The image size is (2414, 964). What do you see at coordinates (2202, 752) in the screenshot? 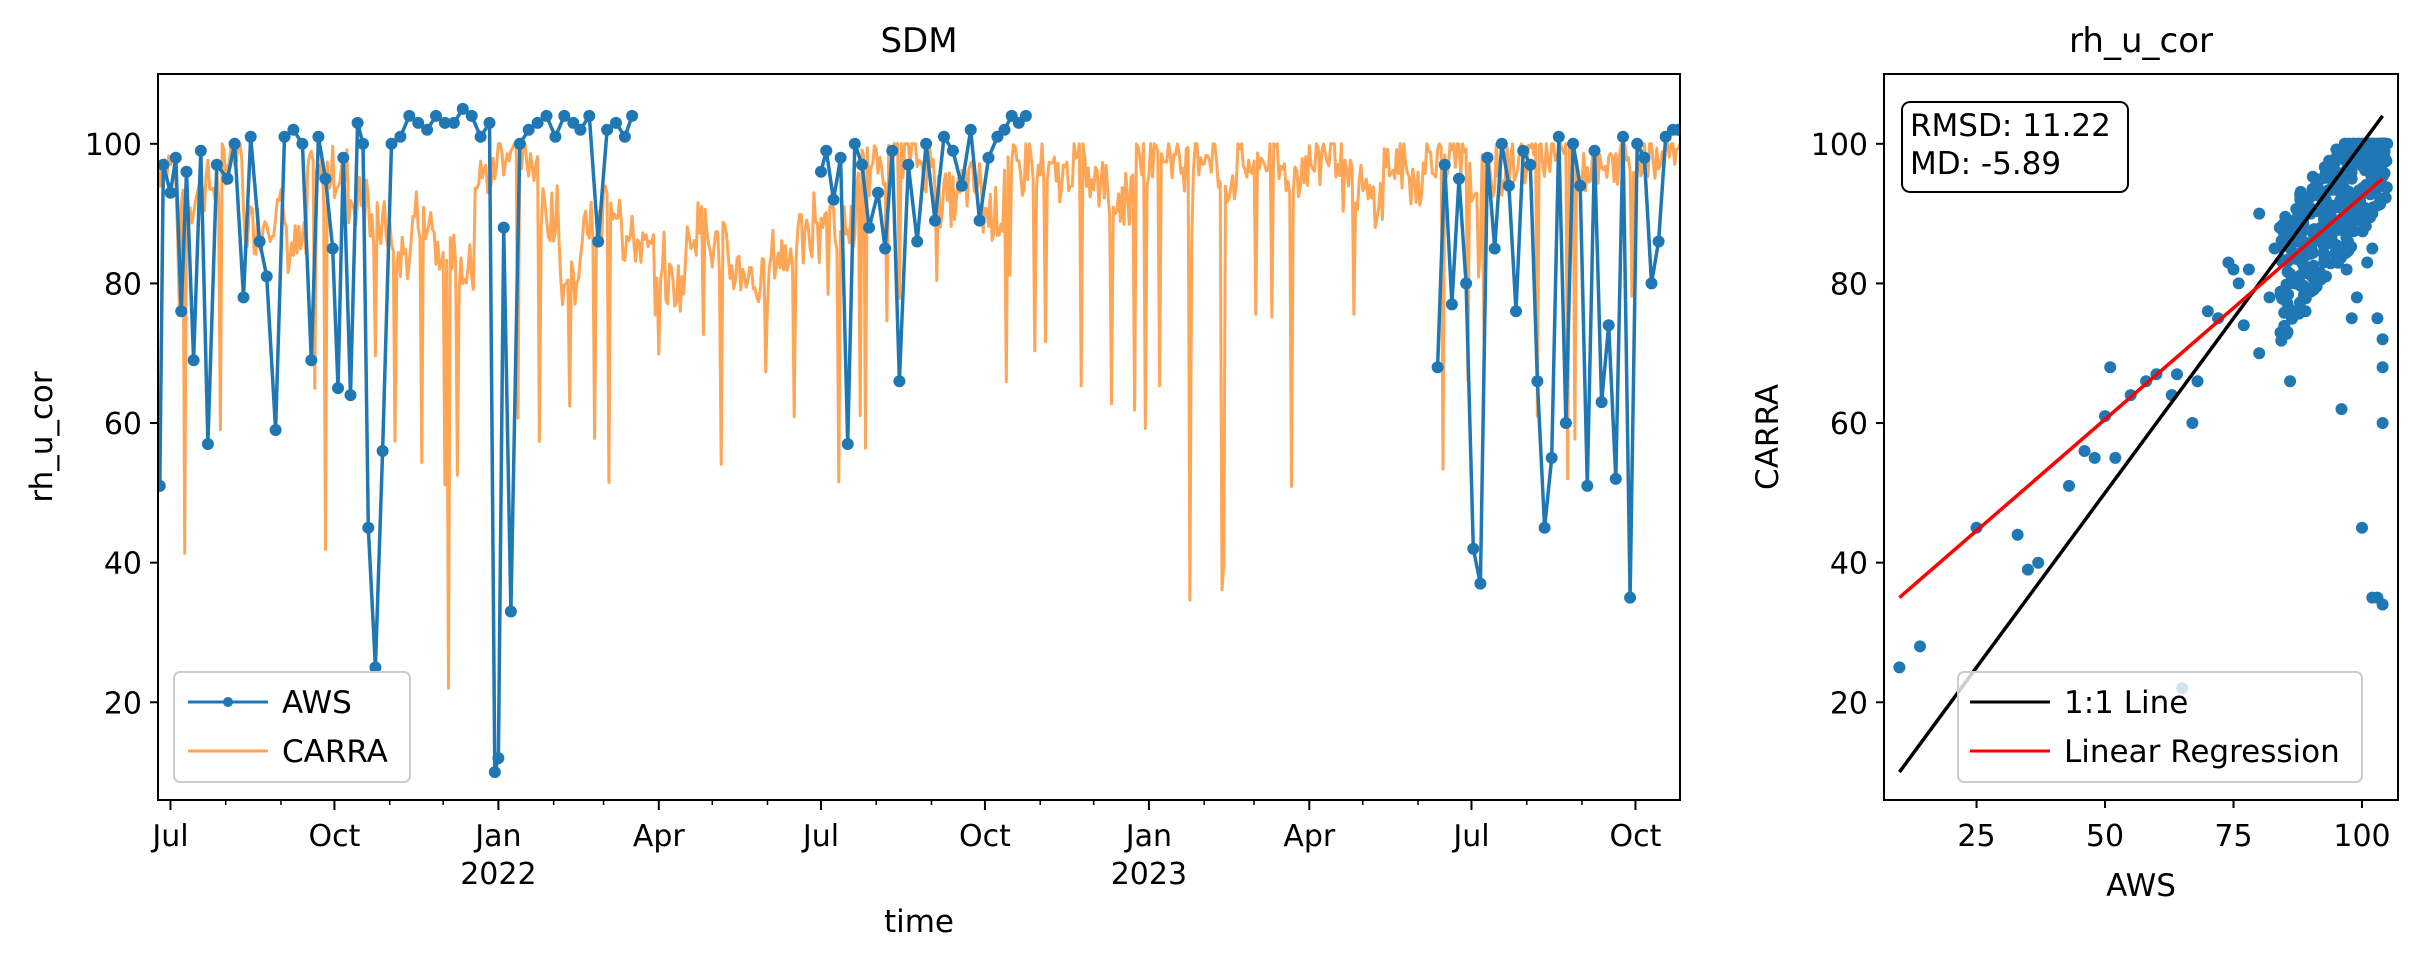
I see `legend-regression-label: Linear Regression` at bounding box center [2202, 752].